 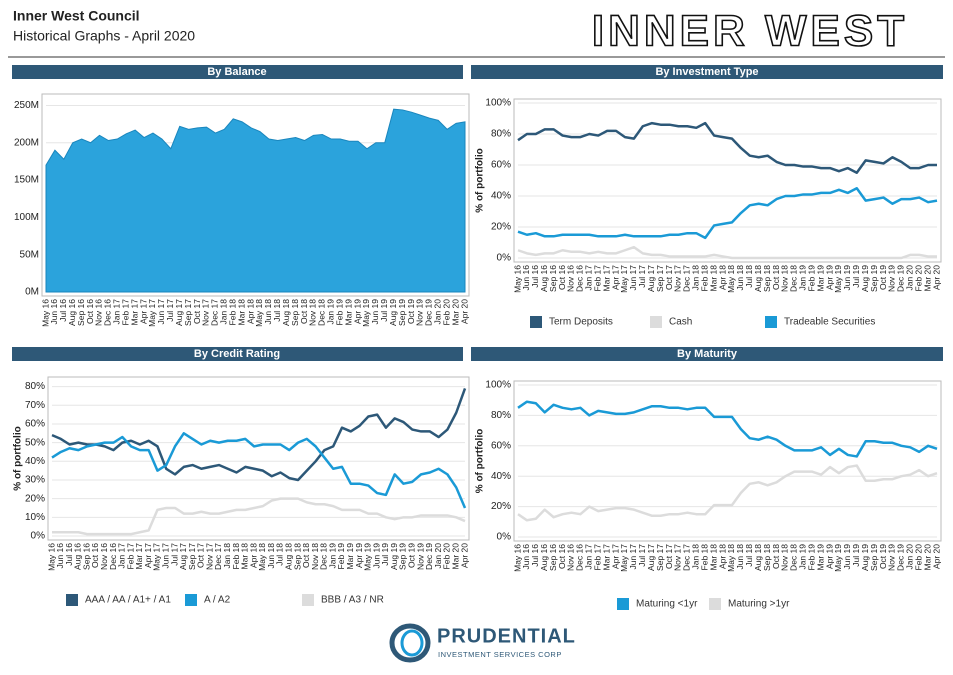 I want to click on y-tick-label: 50%, so click(x=35, y=442).